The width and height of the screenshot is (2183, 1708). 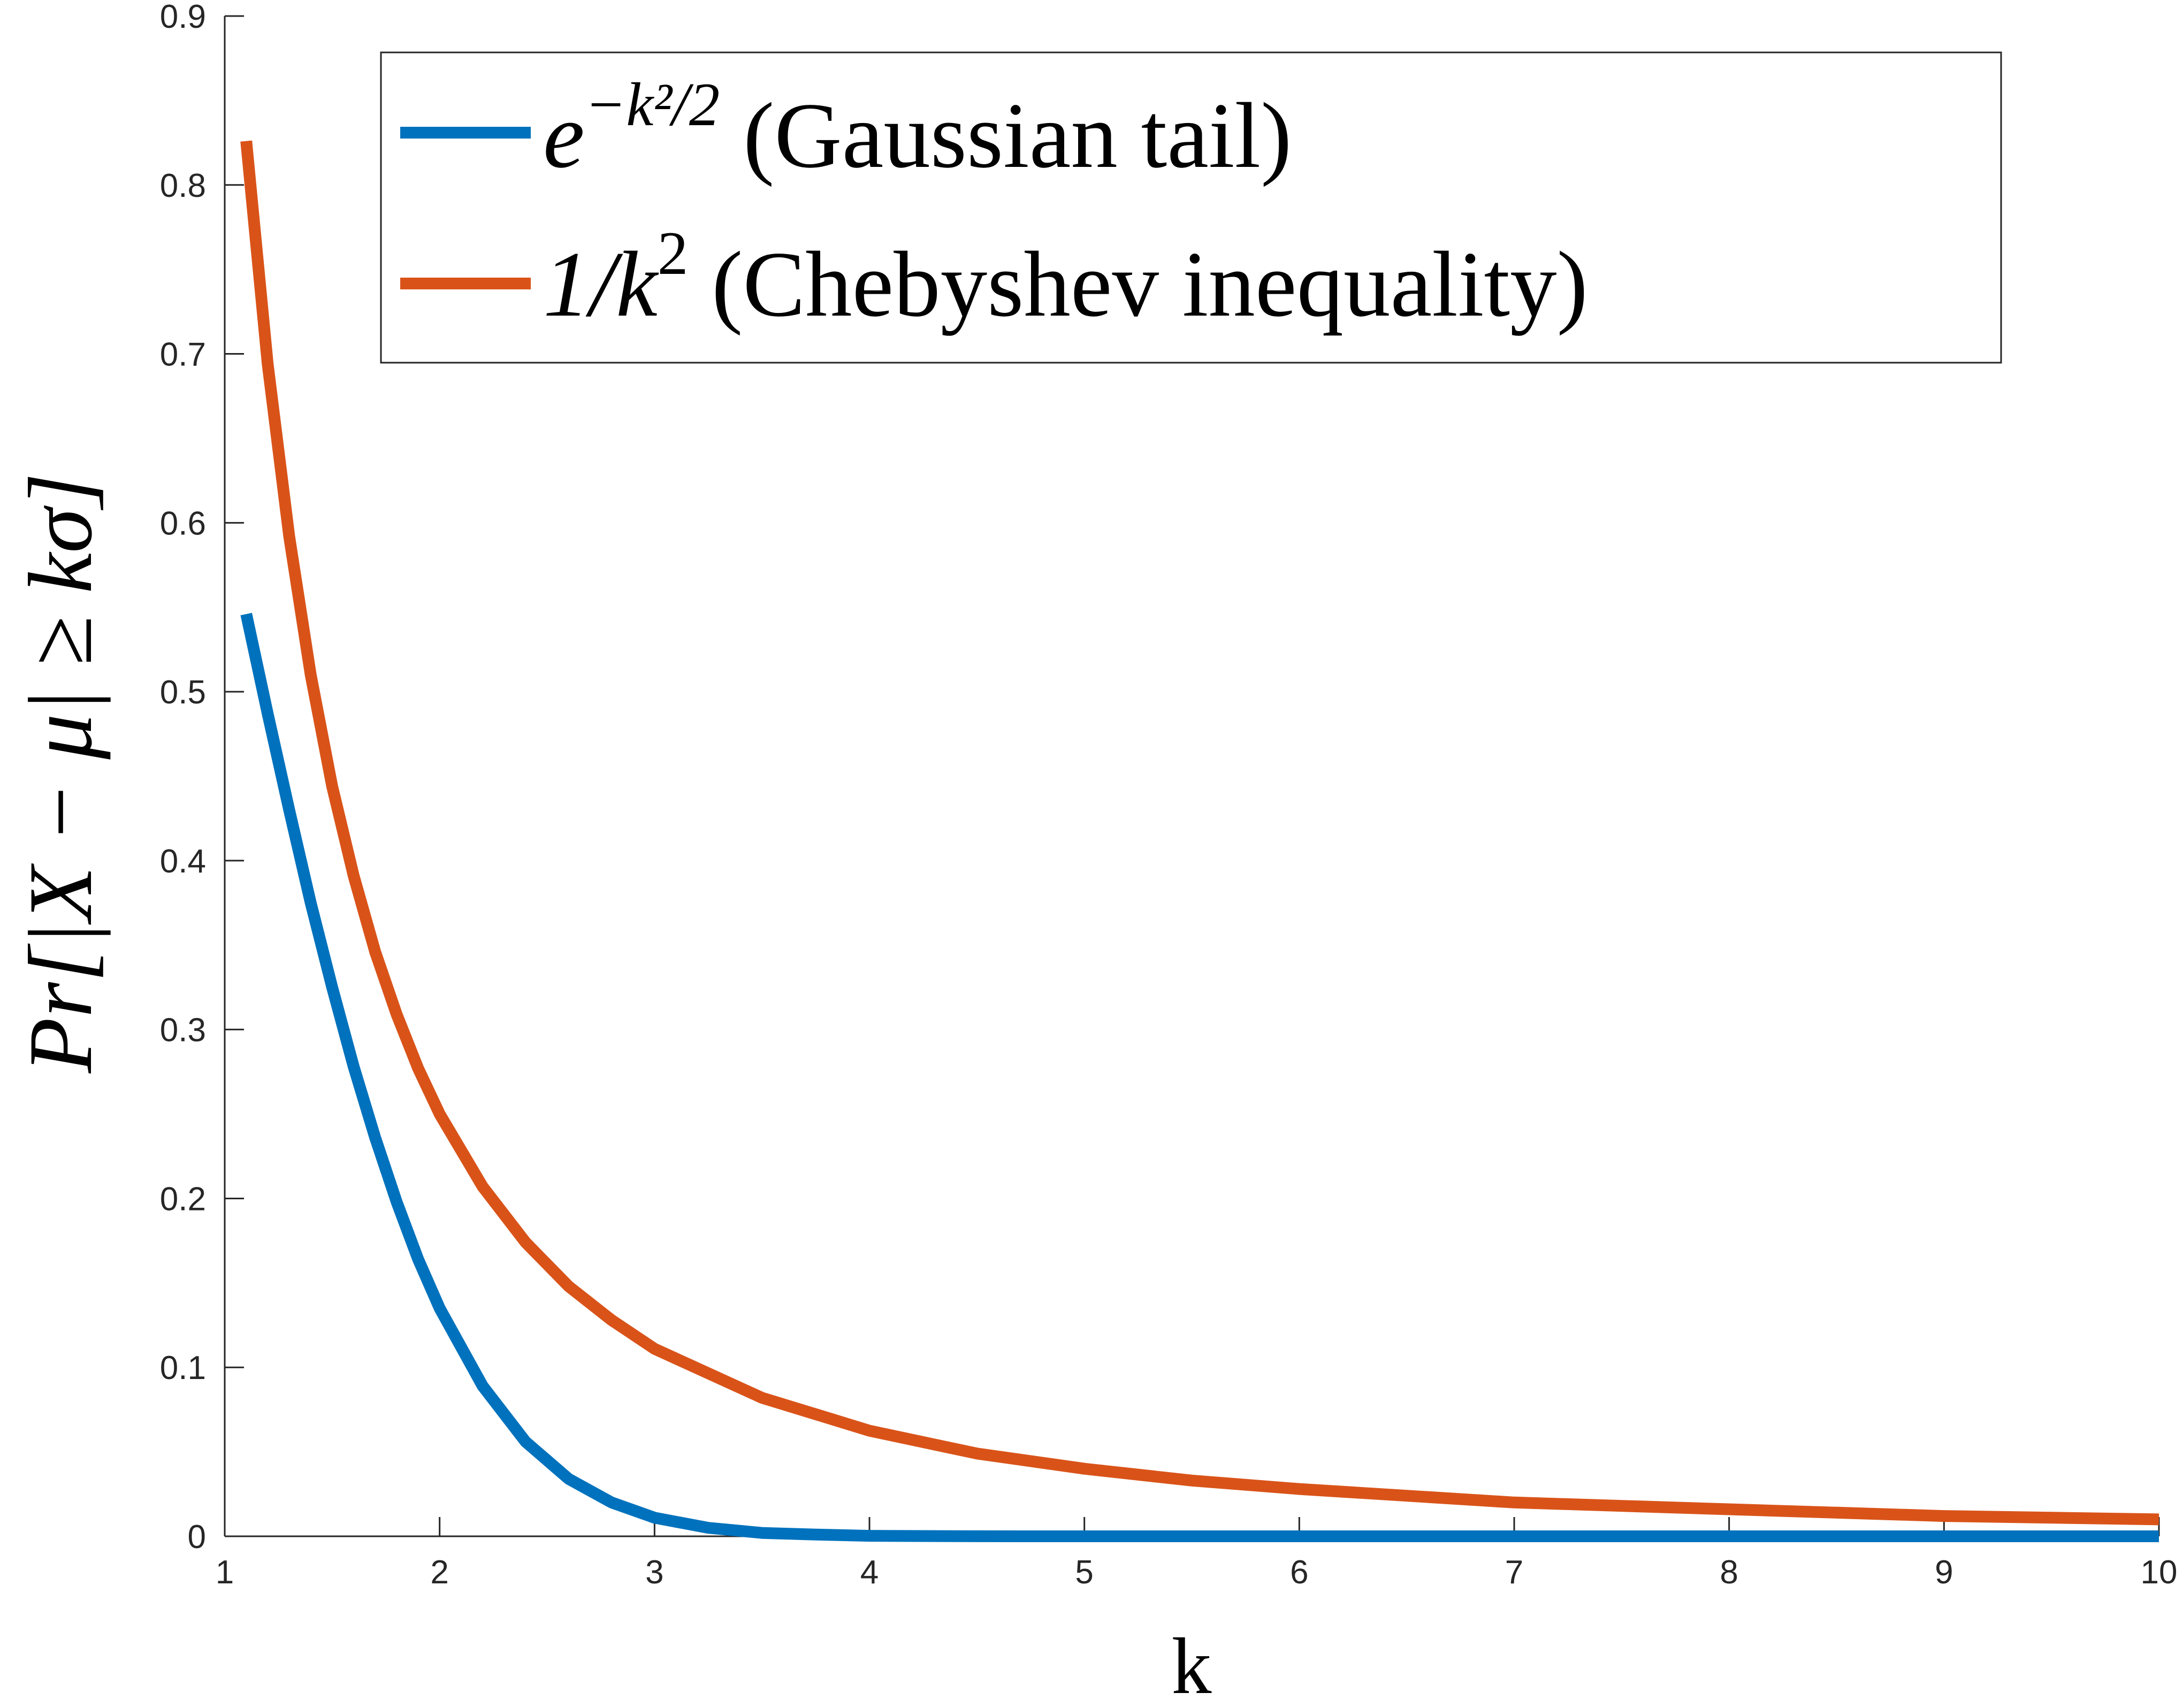 What do you see at coordinates (439, 1572) in the screenshot?
I see `x-tick-label: 2` at bounding box center [439, 1572].